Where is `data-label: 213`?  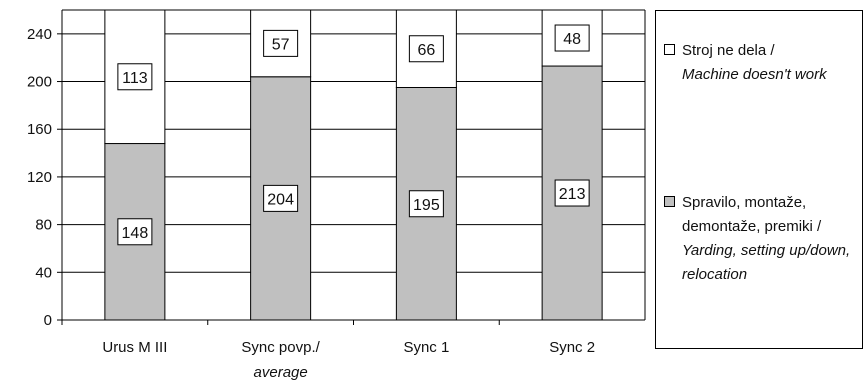
data-label: 213 is located at coordinates (572, 193).